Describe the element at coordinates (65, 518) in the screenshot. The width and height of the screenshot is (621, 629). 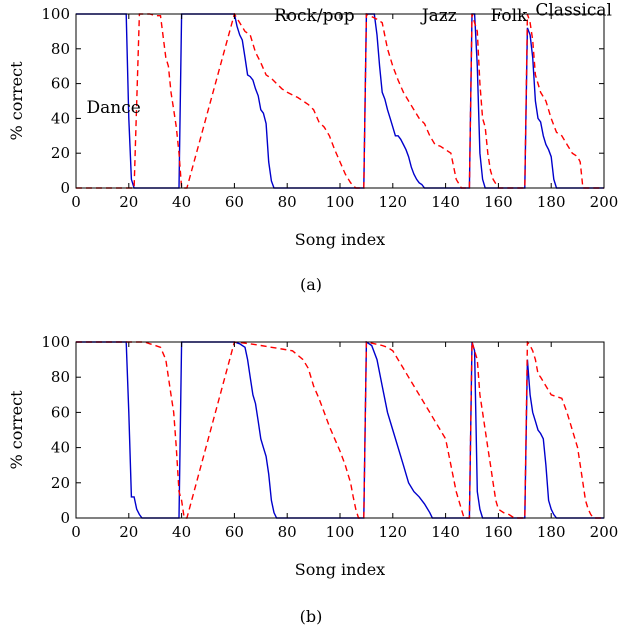
I see `panel-b-ytick-label: 0` at that location.